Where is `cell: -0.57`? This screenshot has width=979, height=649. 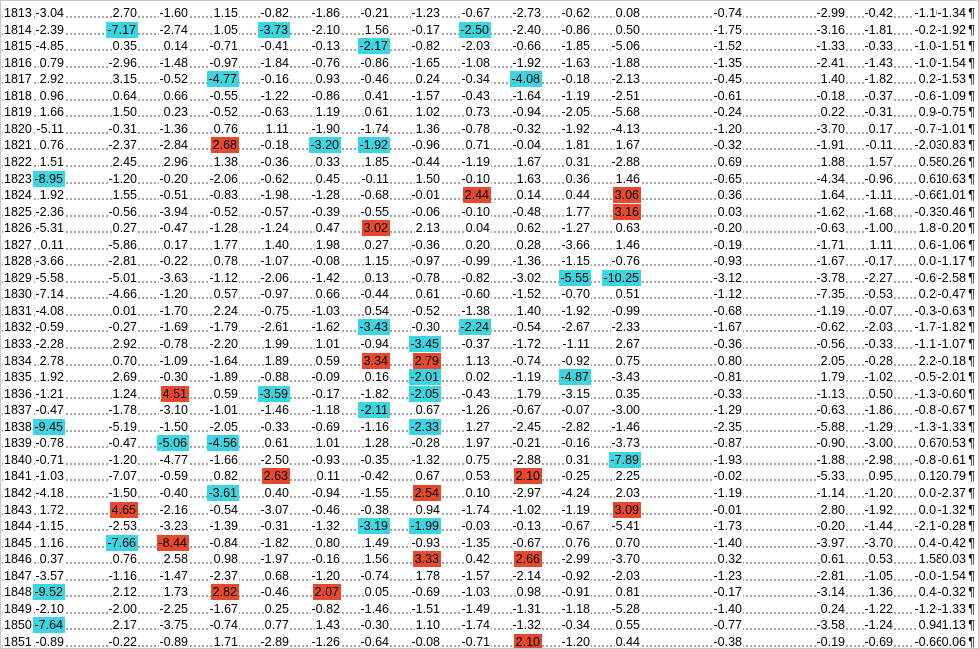 cell: -0.57 is located at coordinates (274, 211).